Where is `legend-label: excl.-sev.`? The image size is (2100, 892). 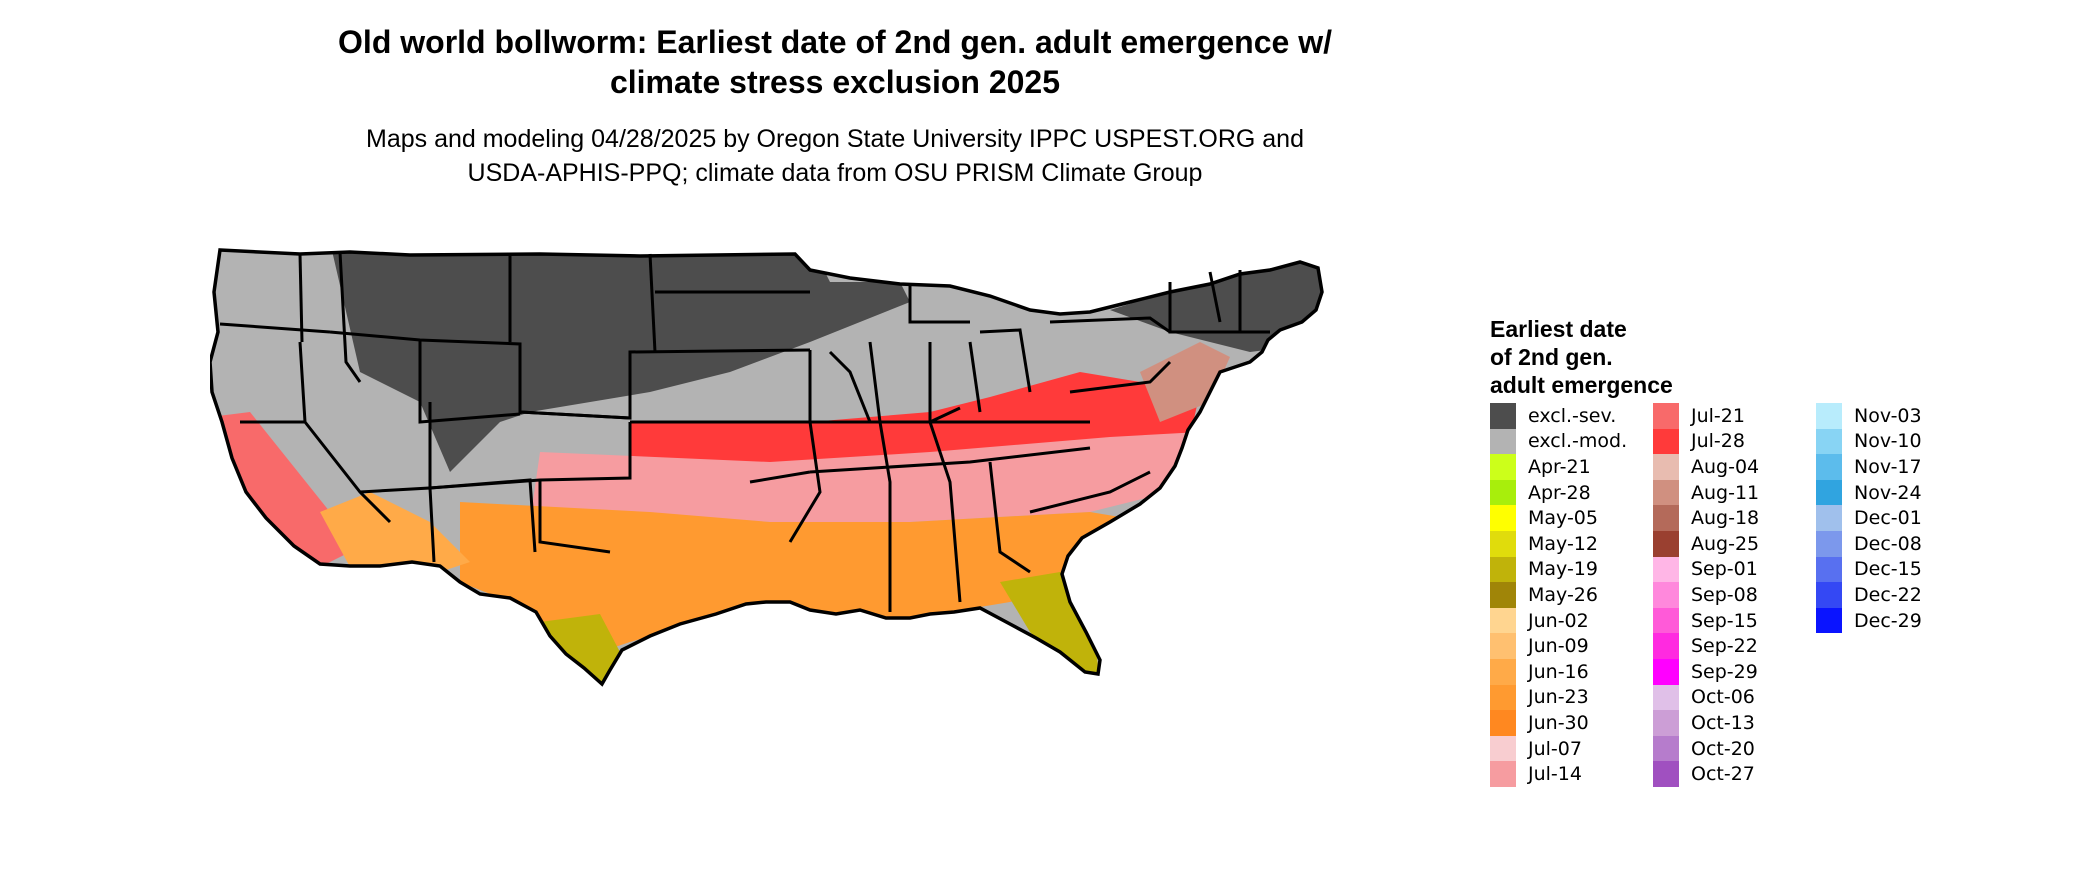
legend-label: excl.-sev. is located at coordinates (1572, 415).